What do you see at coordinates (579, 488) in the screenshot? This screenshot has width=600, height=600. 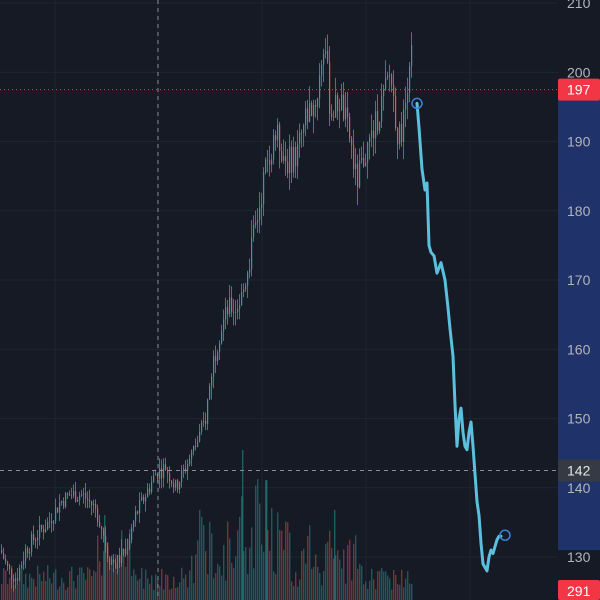 I see `price-tick-label: 140` at bounding box center [579, 488].